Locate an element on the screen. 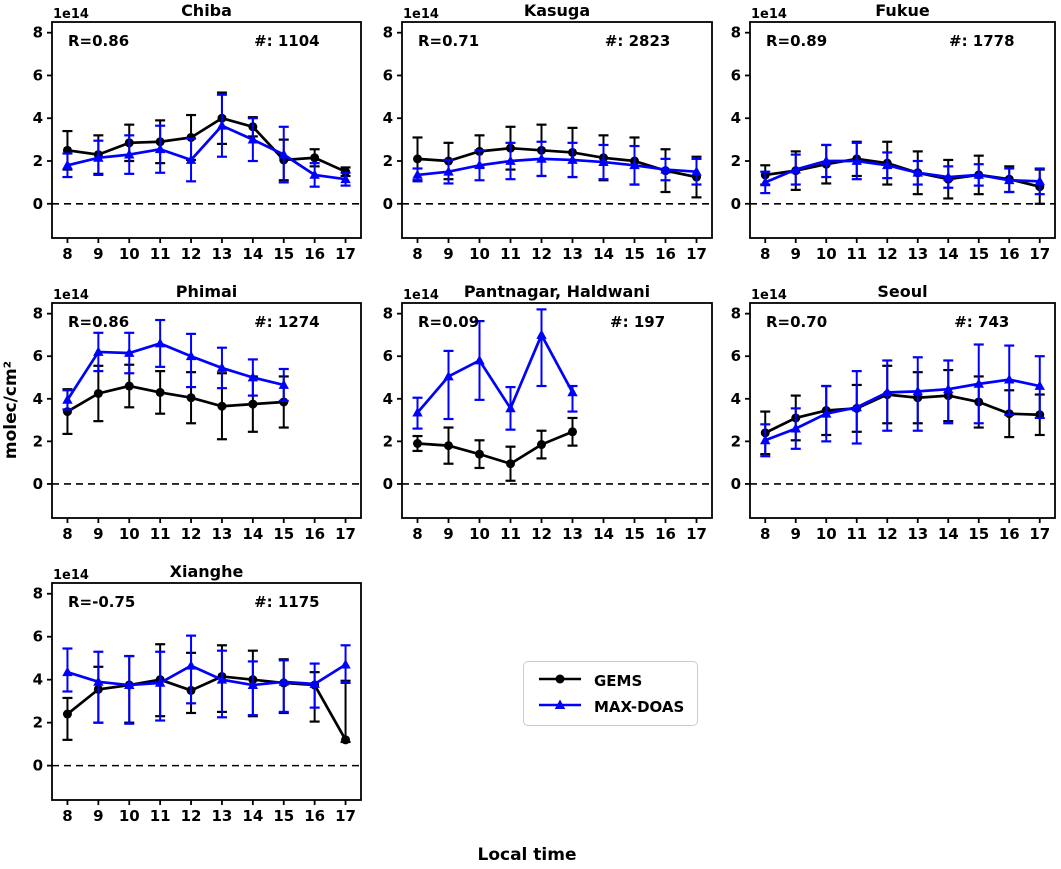  legend-item-gems: GEMS is located at coordinates (610, 680).